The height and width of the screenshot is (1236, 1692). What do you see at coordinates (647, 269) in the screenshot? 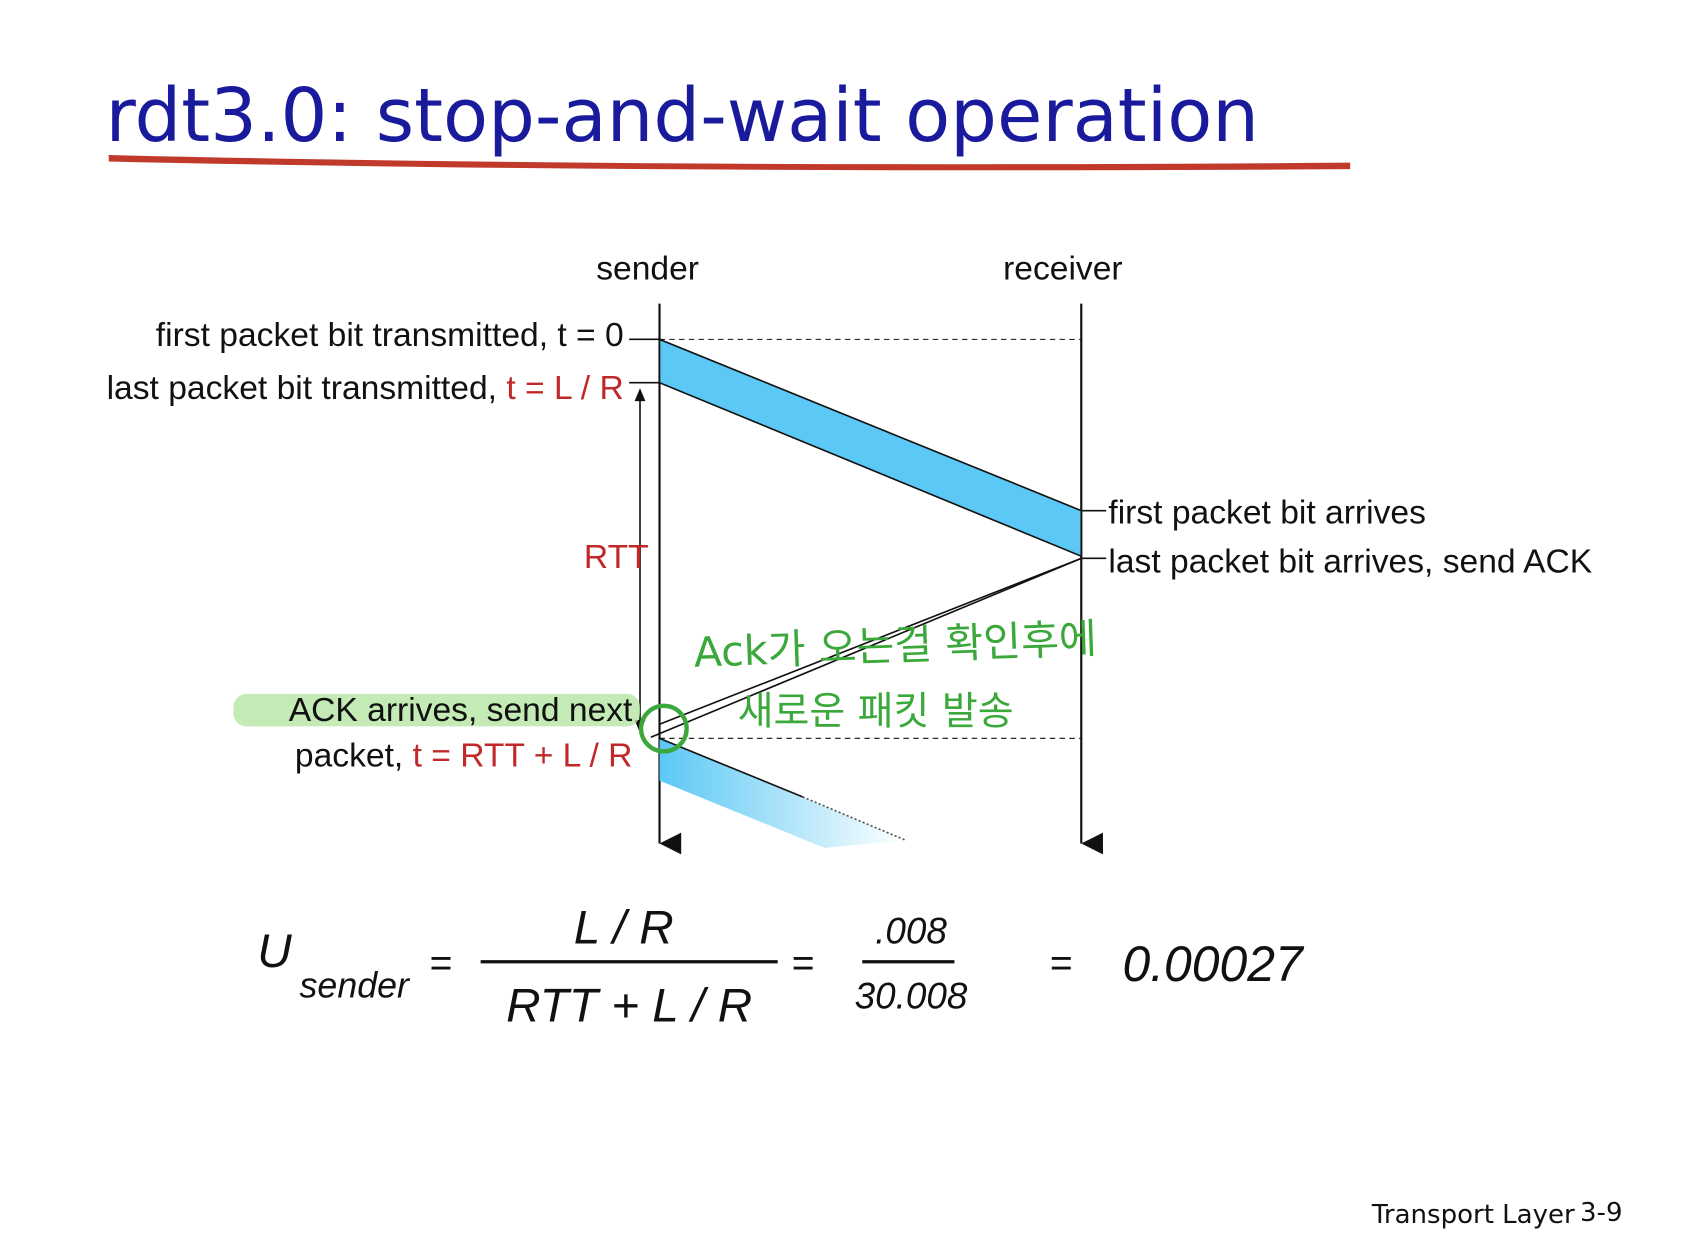
I see `sender-label: sender` at bounding box center [647, 269].